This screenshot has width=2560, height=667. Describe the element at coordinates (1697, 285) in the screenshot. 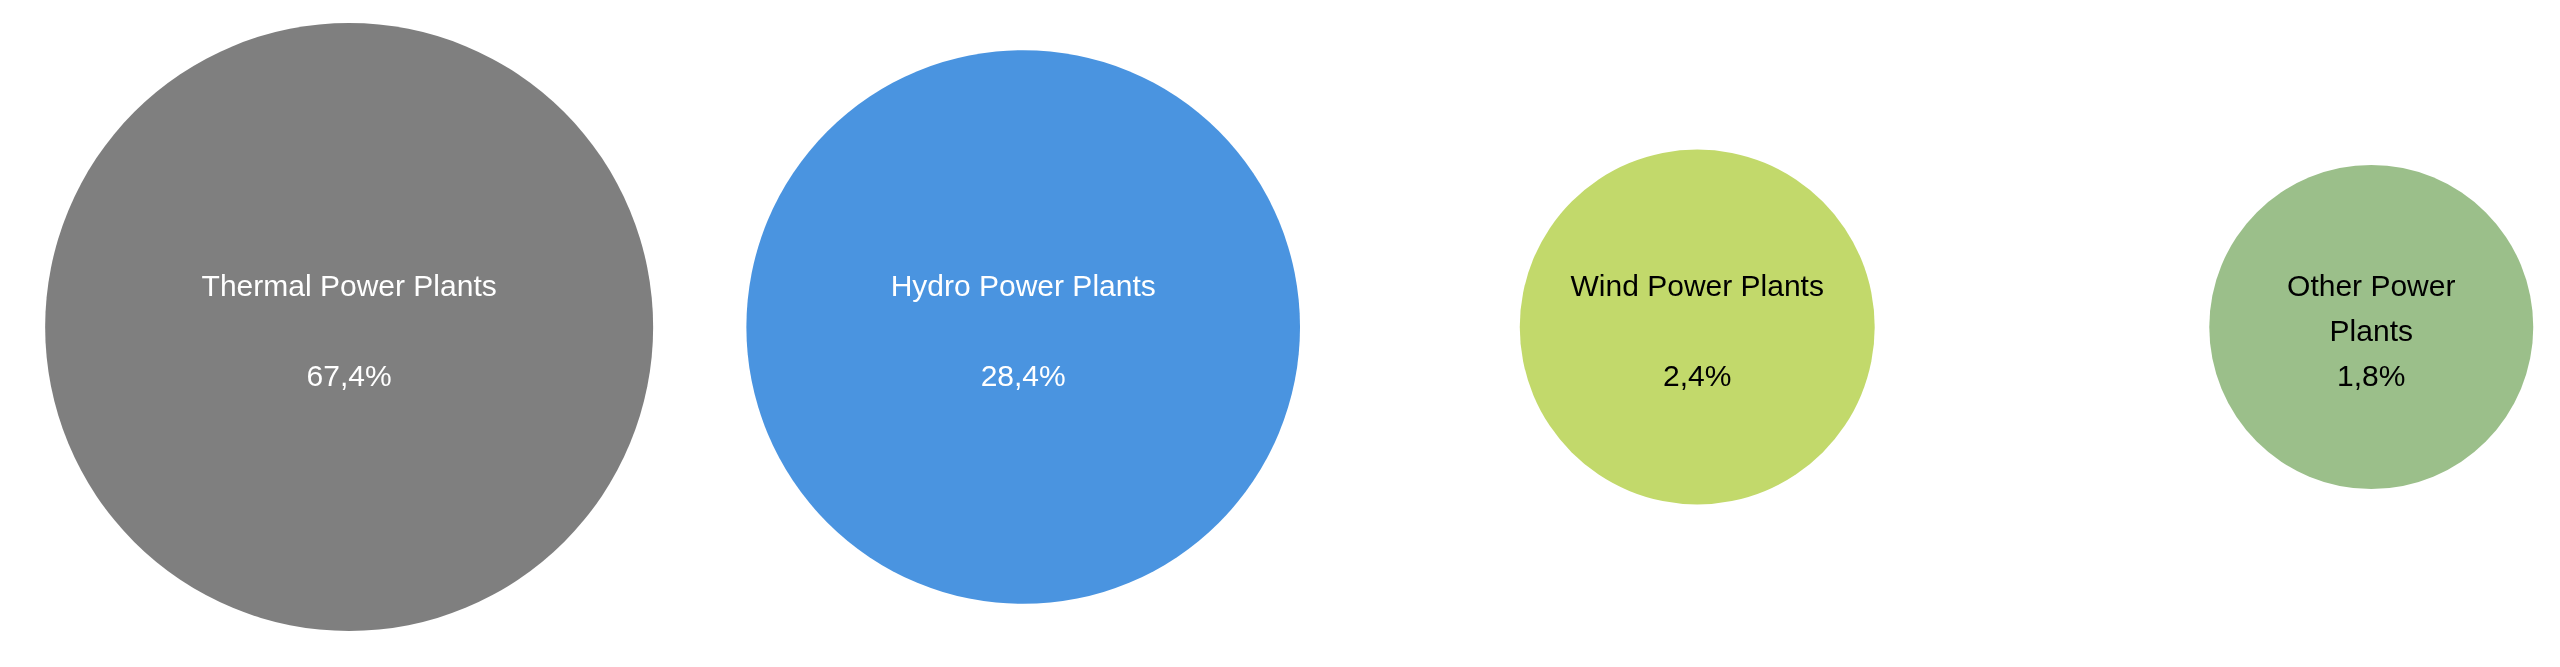

I see `category-label: Wind Power Plants` at that location.